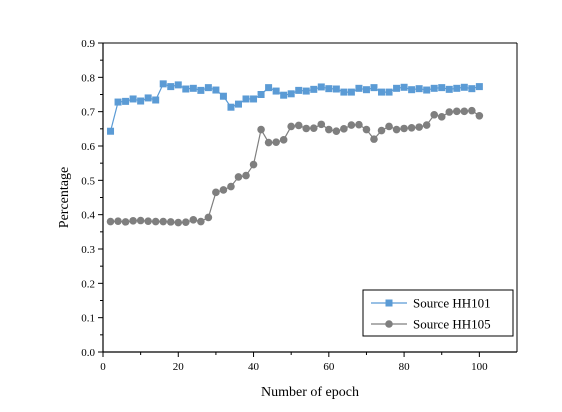 The height and width of the screenshot is (412, 562). I want to click on y-tick-label: 0.6, so click(88, 147).